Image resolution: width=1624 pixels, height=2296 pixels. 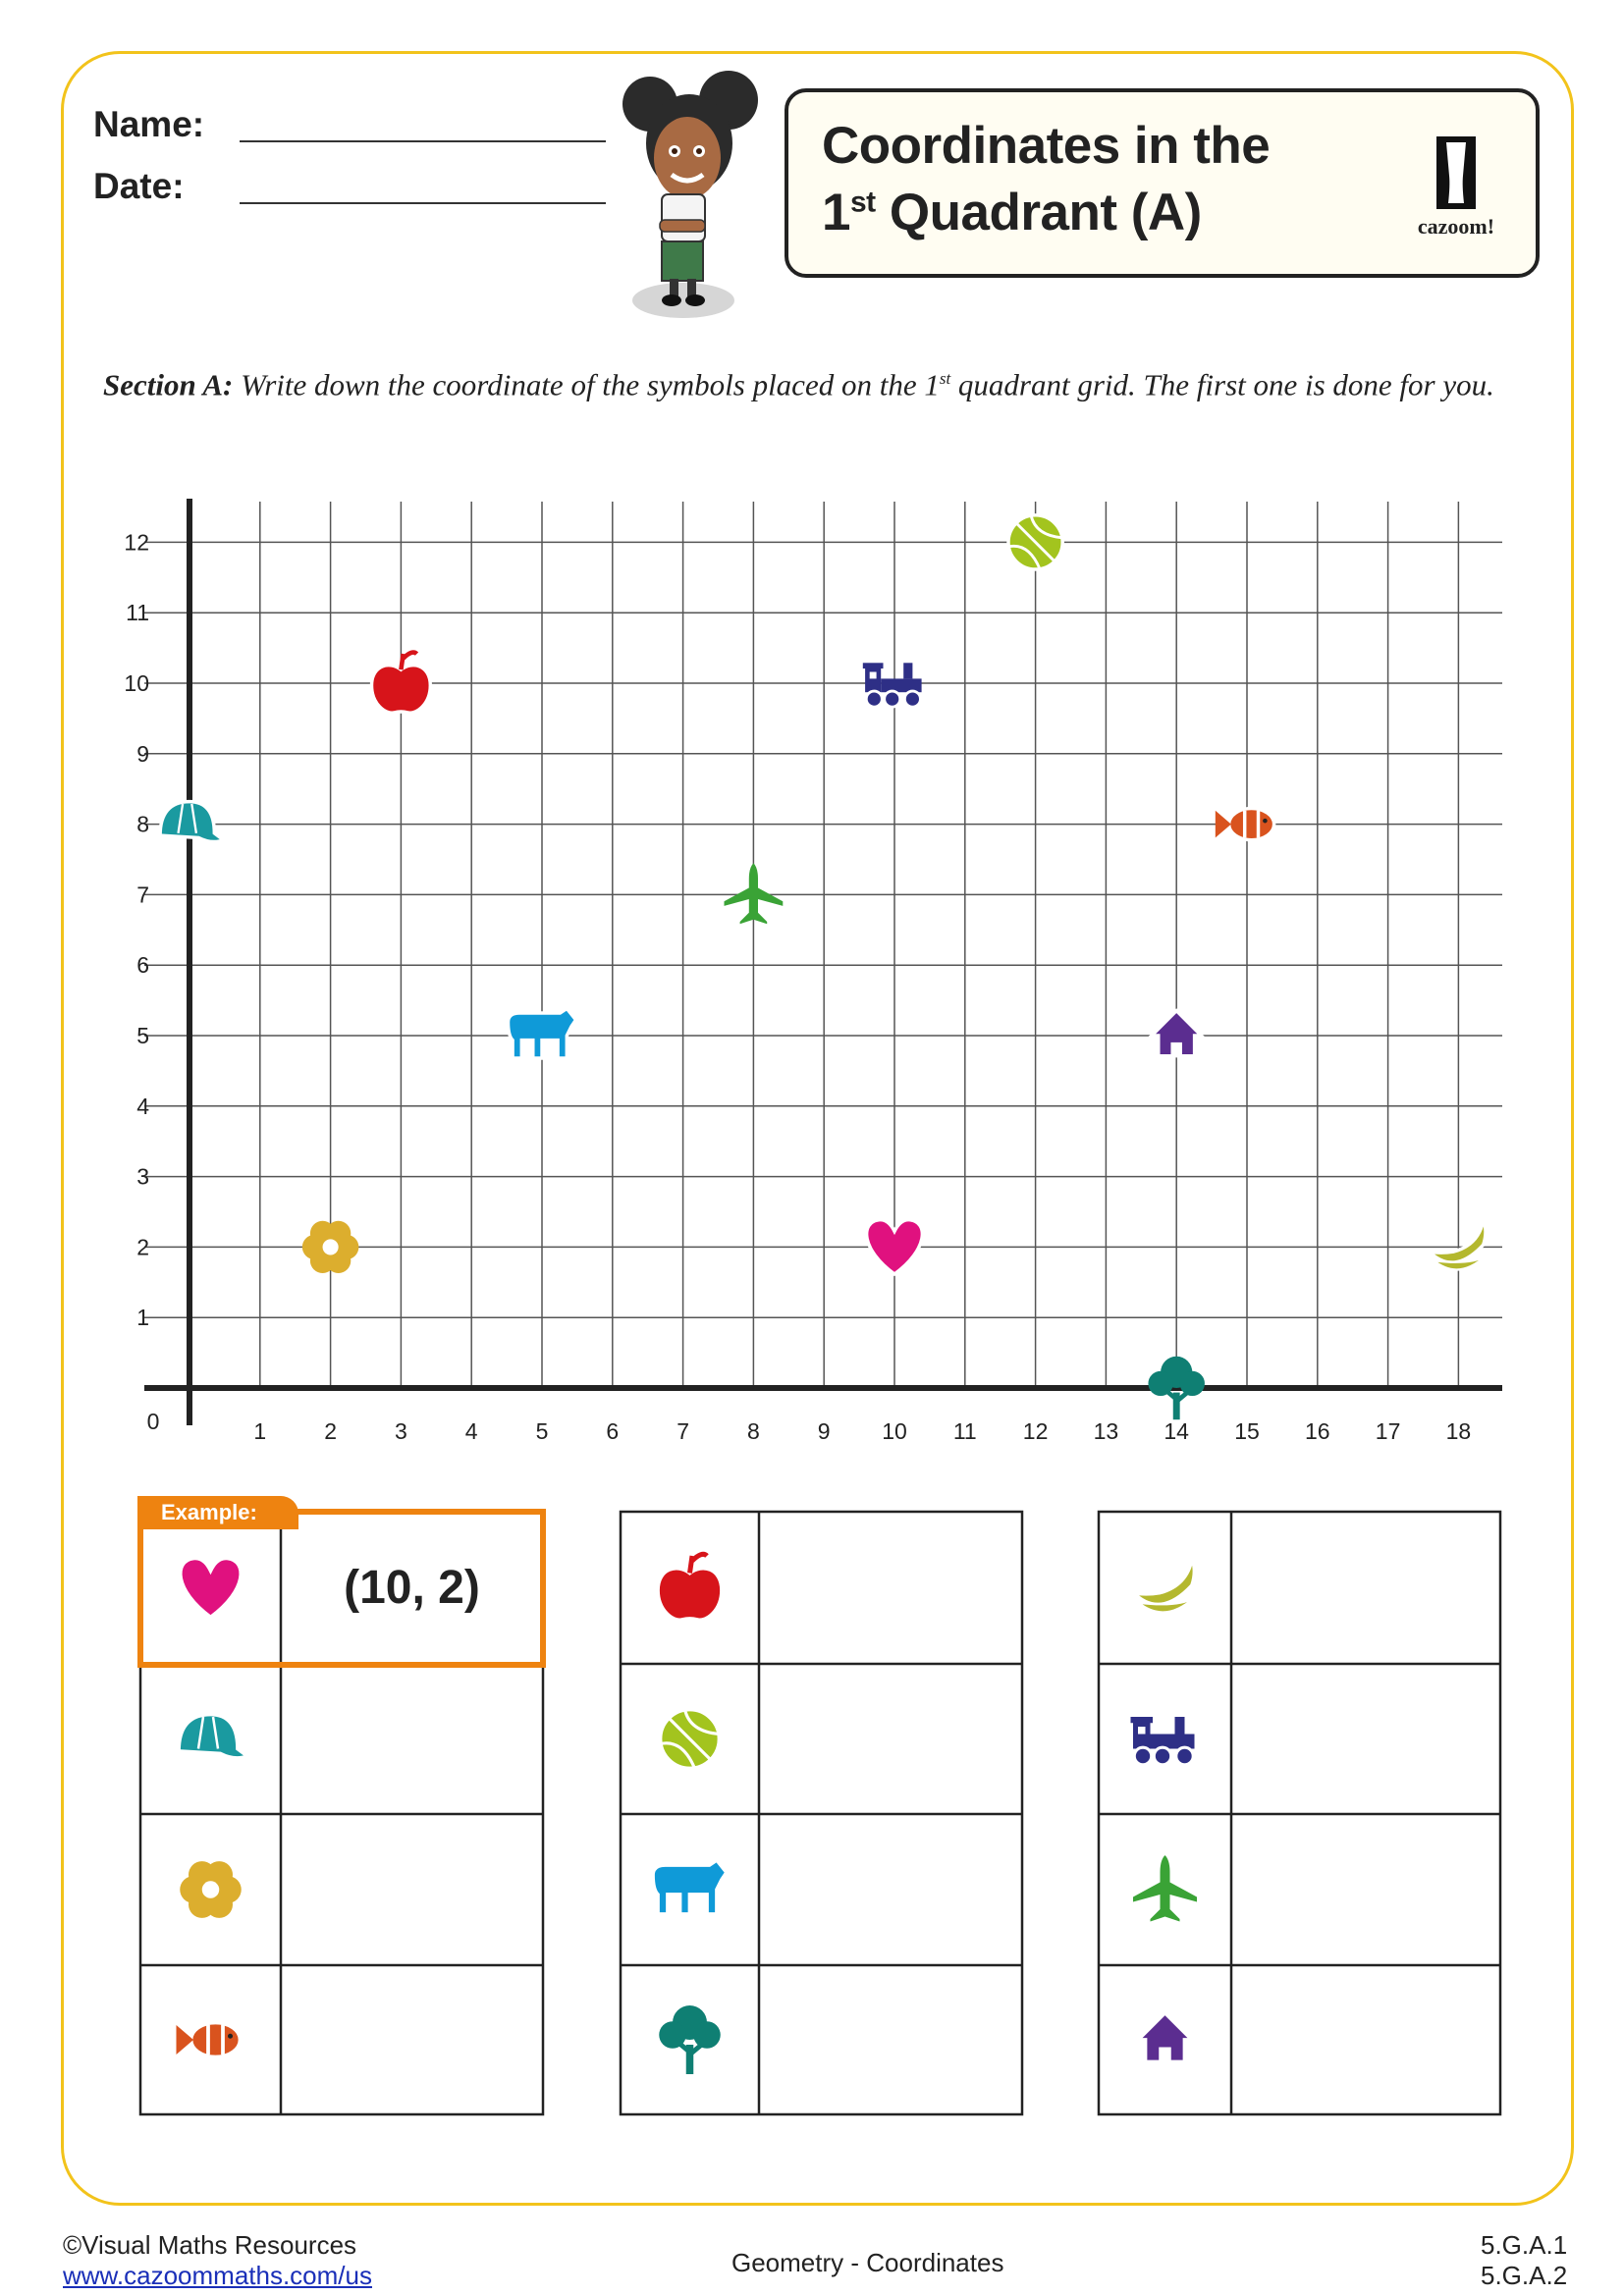 I want to click on name-field, so click(x=423, y=141).